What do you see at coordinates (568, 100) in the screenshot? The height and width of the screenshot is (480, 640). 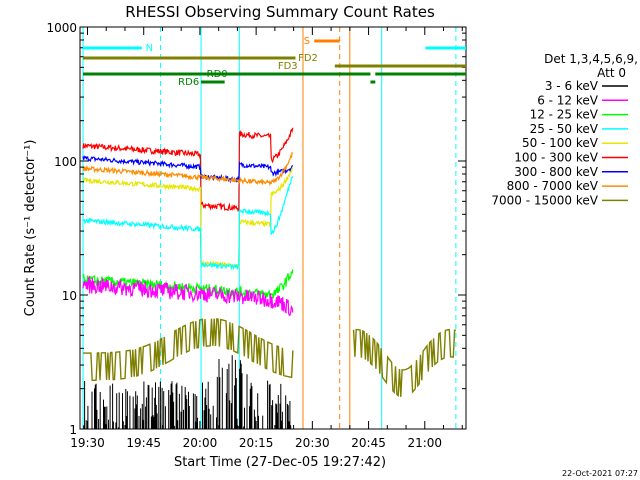 I see `legend-label: 6 - 12 keV` at bounding box center [568, 100].